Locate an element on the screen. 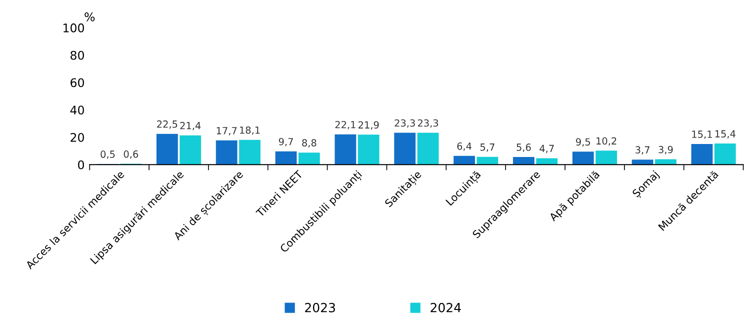  y-axis-title: % is located at coordinates (89, 17).